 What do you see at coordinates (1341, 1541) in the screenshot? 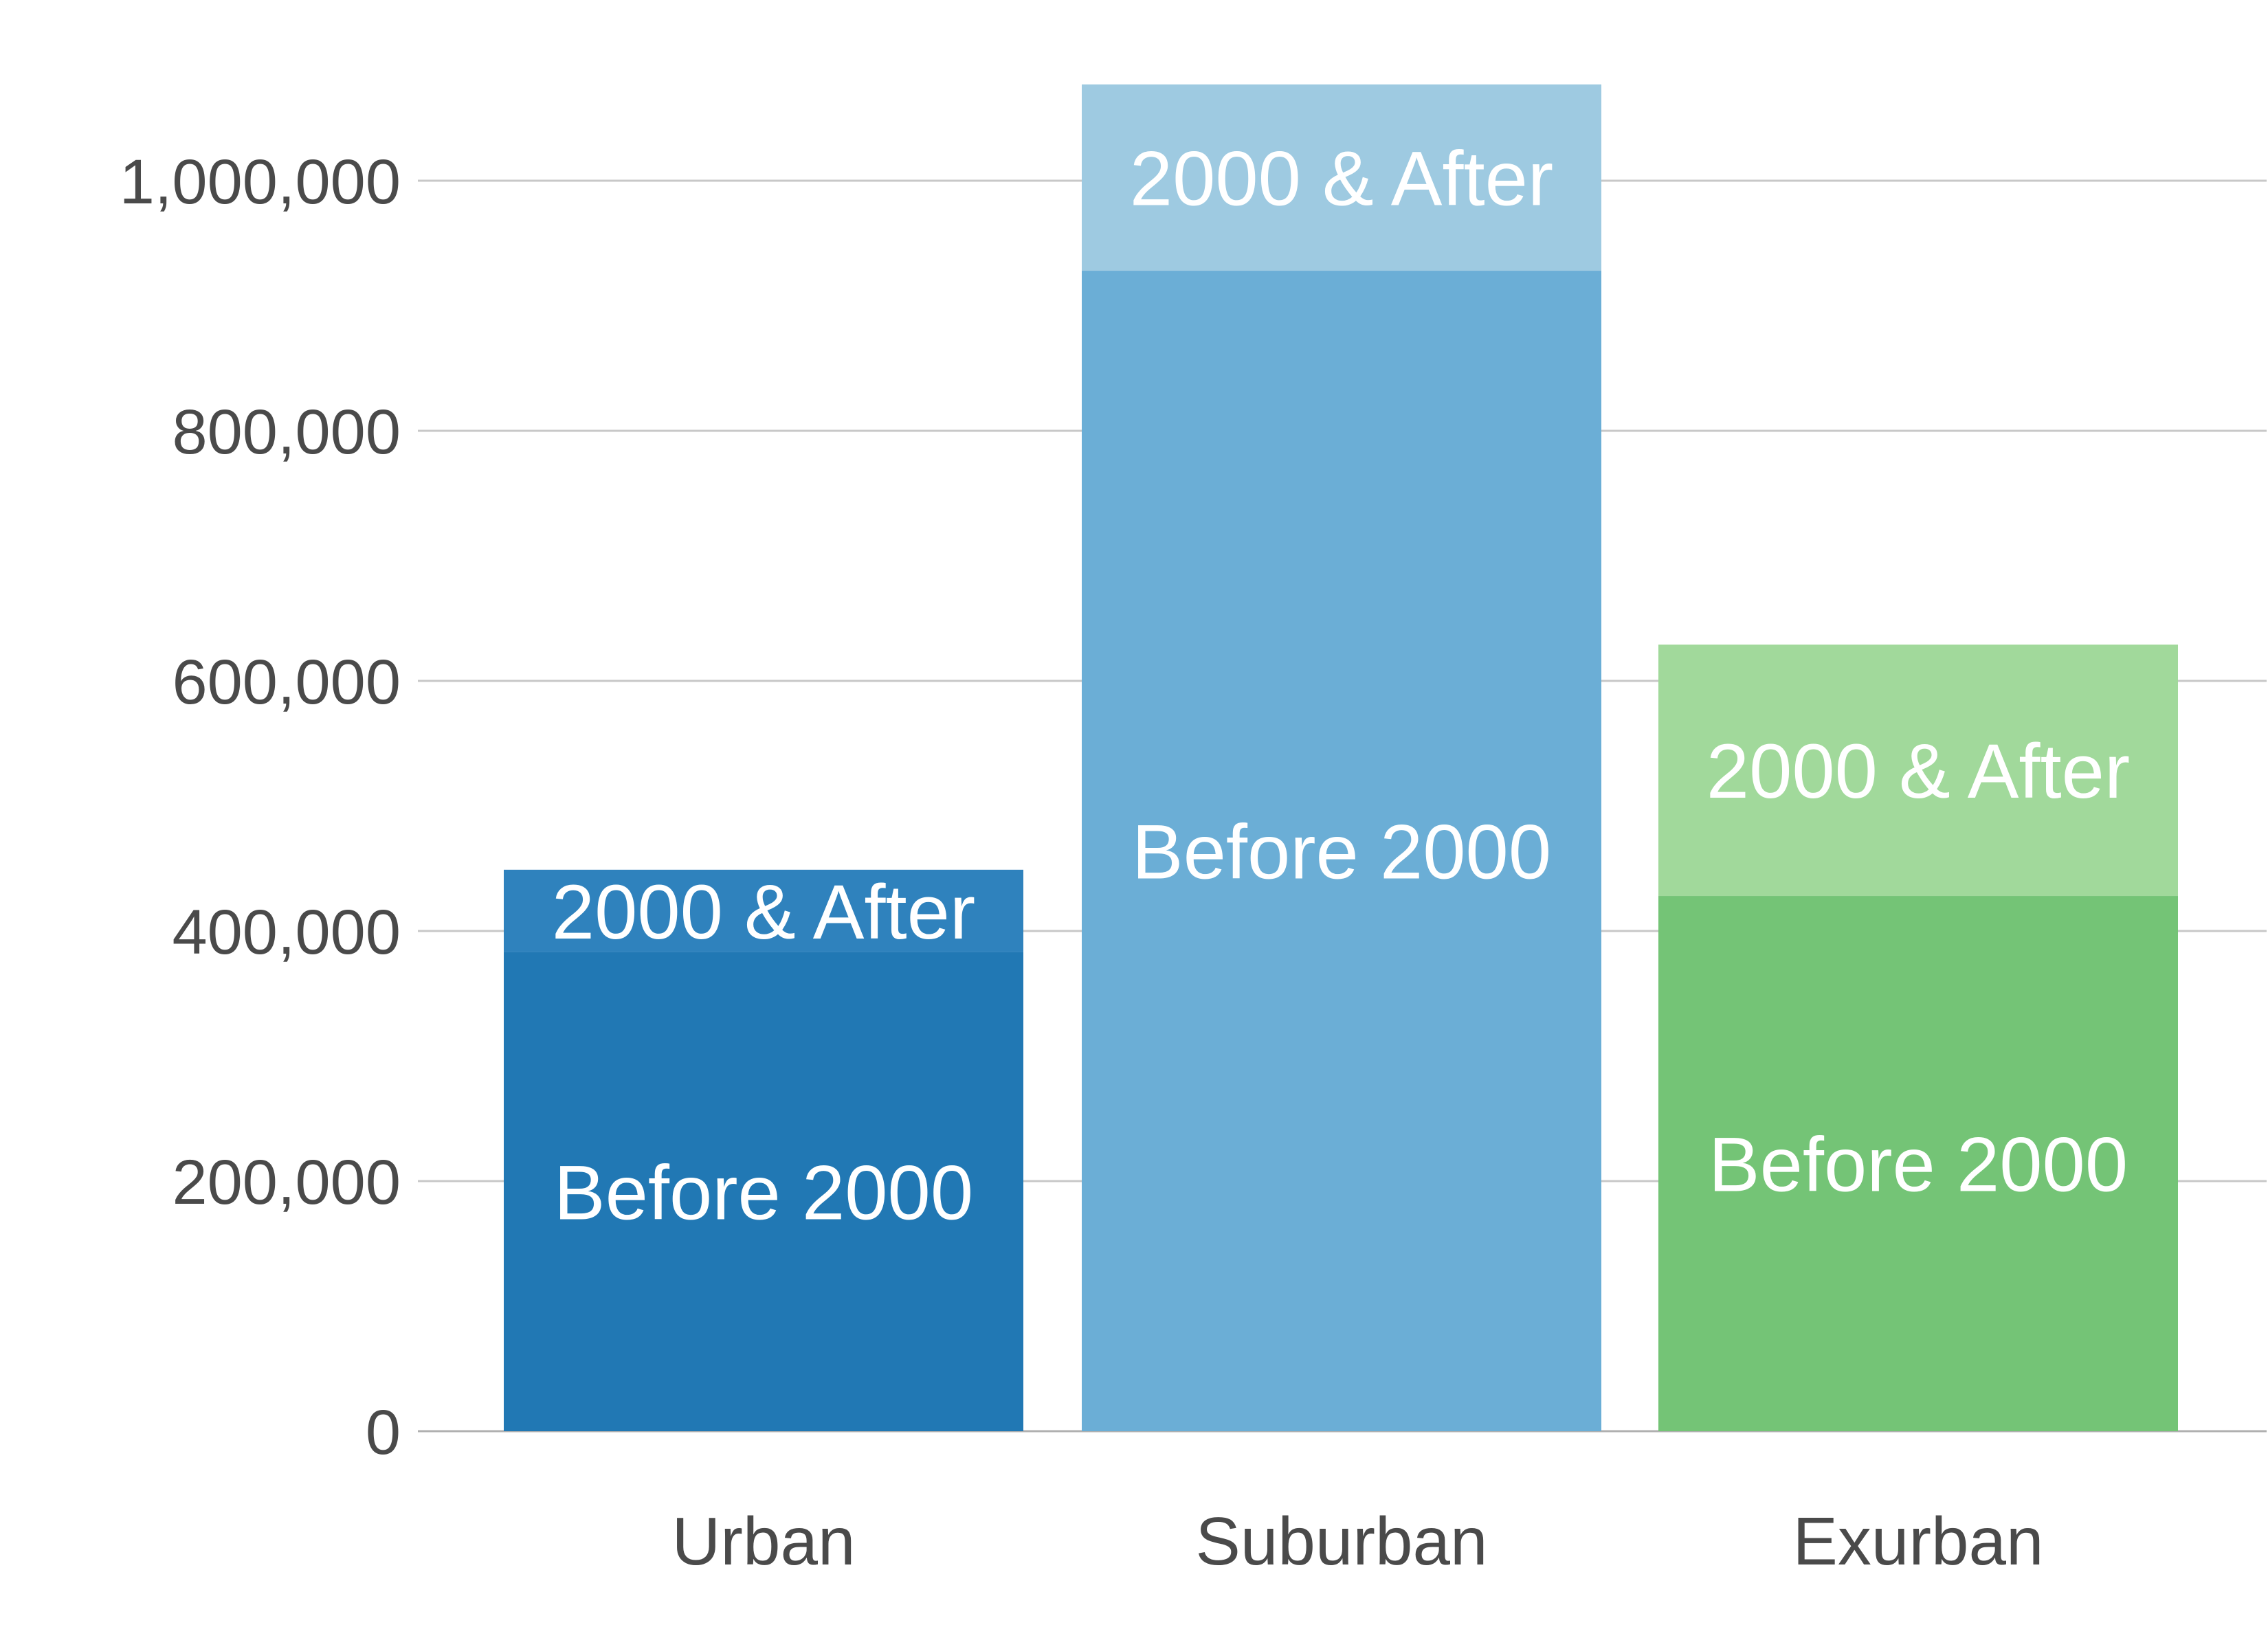
I see `x-category-label: Suburban` at bounding box center [1341, 1541].